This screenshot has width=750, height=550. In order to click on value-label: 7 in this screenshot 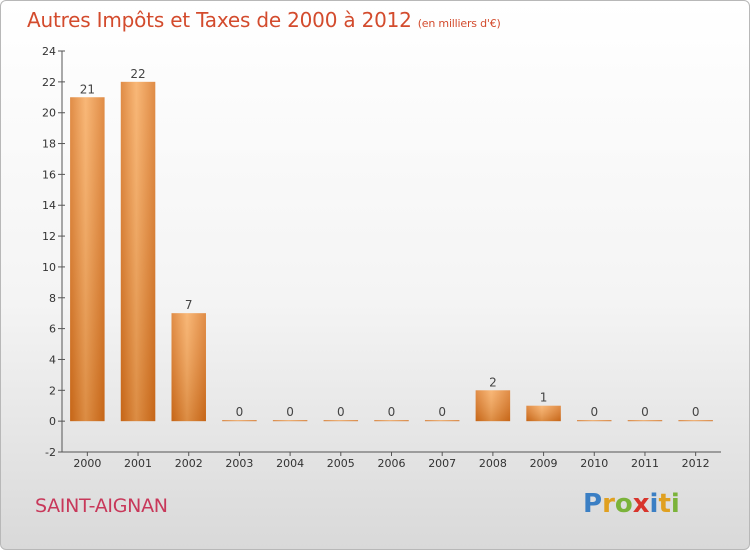, I will do `click(189, 305)`.